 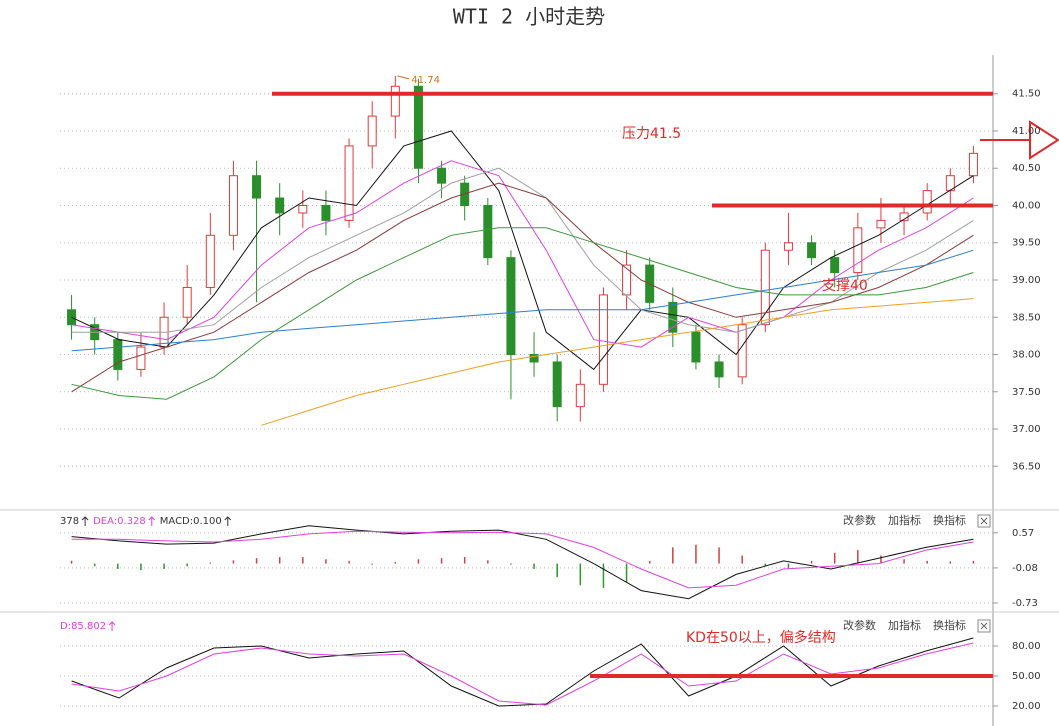 What do you see at coordinates (425, 80) in the screenshot?
I see `peak-label: 41.74` at bounding box center [425, 80].